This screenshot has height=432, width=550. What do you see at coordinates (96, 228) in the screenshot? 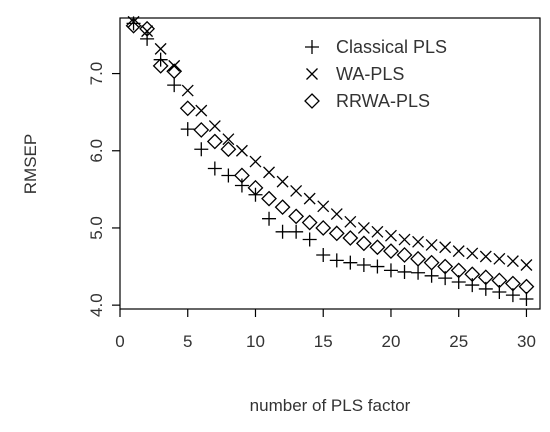
I see `y-tick-label: 5.0` at bounding box center [96, 228].